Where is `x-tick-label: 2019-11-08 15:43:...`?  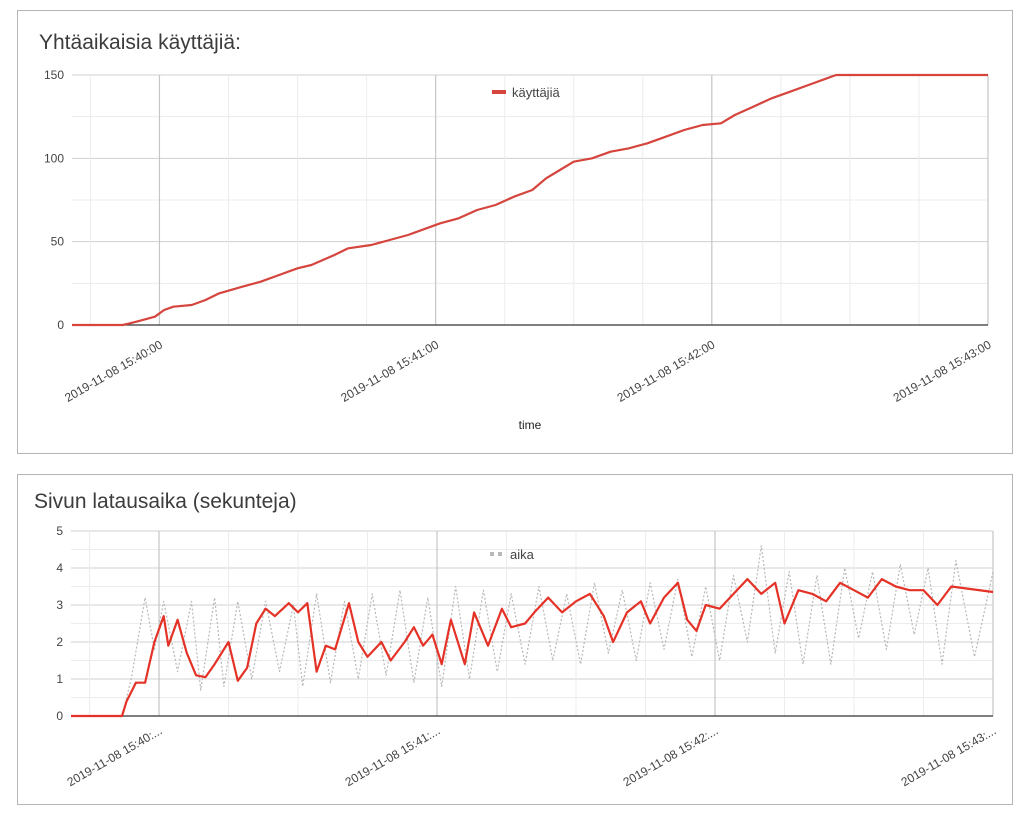 x-tick-label: 2019-11-08 15:43:... is located at coordinates (949, 756).